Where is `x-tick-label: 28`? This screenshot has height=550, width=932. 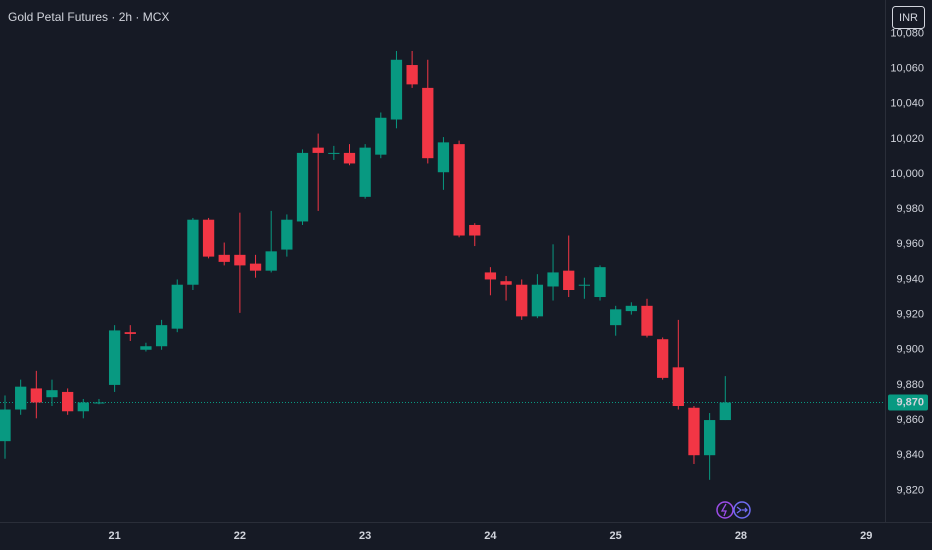
x-tick-label: 28 is located at coordinates (741, 536).